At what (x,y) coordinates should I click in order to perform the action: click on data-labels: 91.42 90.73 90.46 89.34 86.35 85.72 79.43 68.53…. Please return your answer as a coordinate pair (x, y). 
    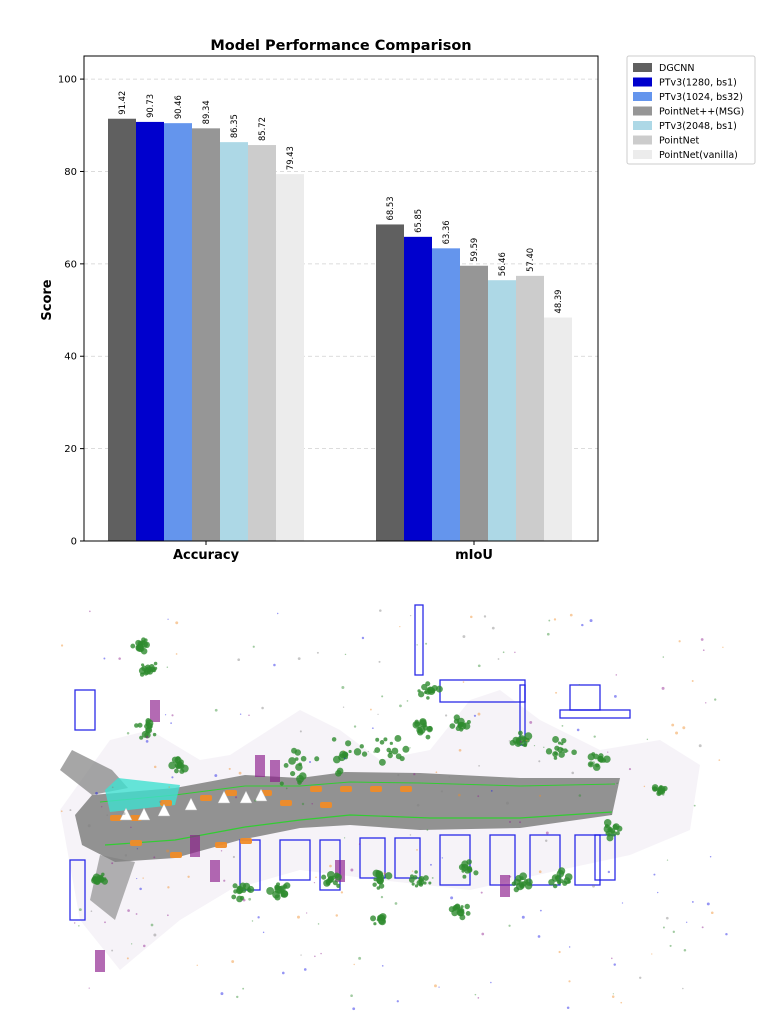
    Looking at the image, I should click on (340, 202).